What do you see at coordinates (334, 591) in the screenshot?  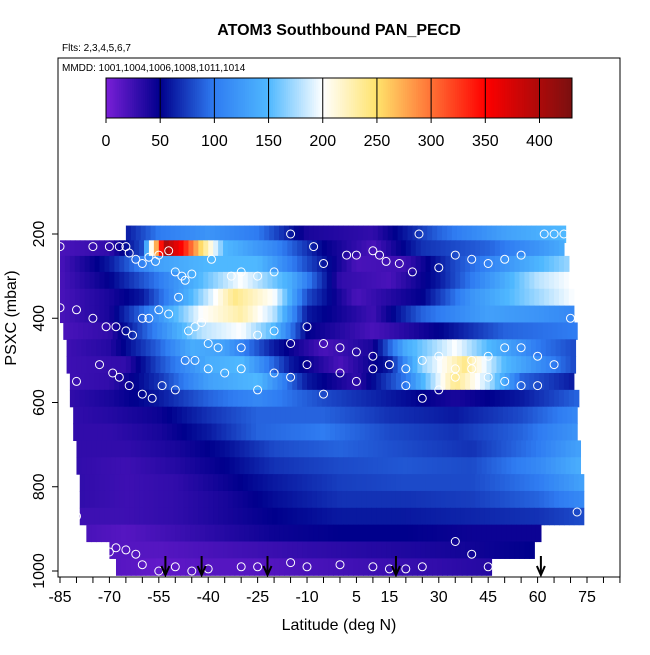 I see `x-axis: -85 -70 -55 -40 -25 -10 5 15 30 45 60 75` at bounding box center [334, 591].